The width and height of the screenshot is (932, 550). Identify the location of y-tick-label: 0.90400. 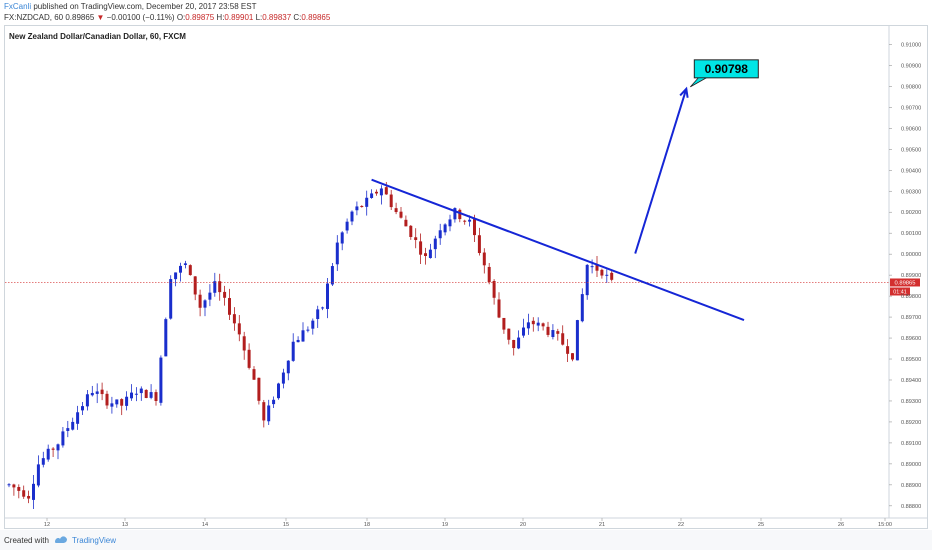
(911, 171).